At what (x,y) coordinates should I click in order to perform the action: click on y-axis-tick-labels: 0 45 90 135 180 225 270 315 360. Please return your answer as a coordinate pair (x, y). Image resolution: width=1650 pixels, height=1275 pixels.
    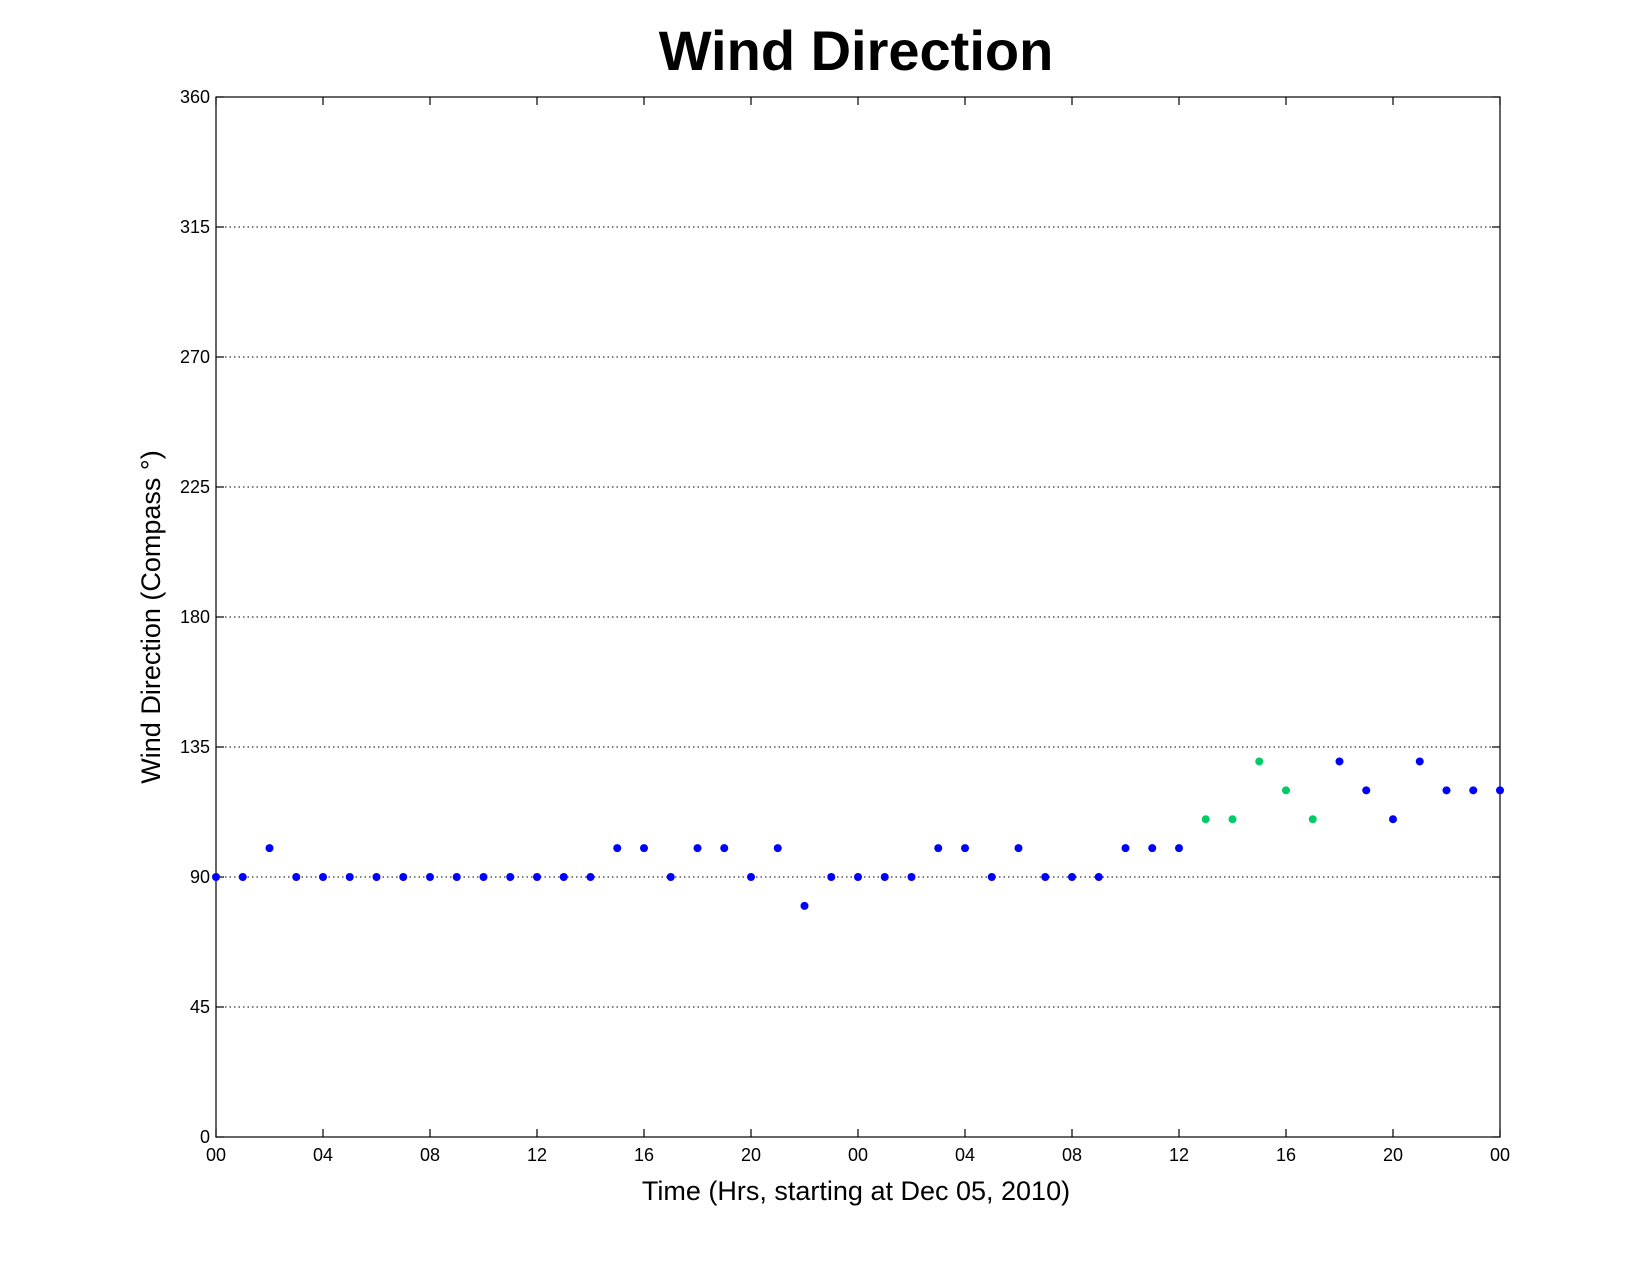
    Looking at the image, I should click on (195, 617).